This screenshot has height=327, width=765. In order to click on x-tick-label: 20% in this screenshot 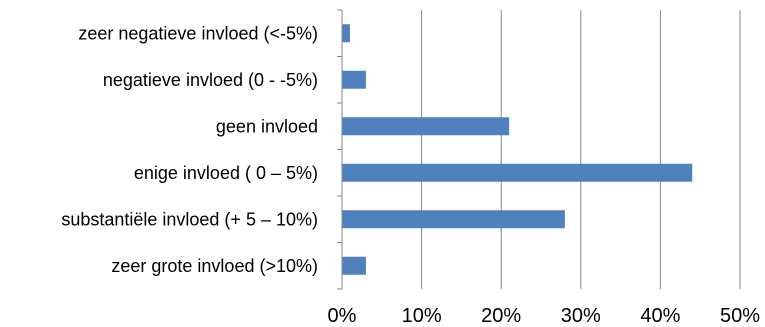, I will do `click(501, 316)`.